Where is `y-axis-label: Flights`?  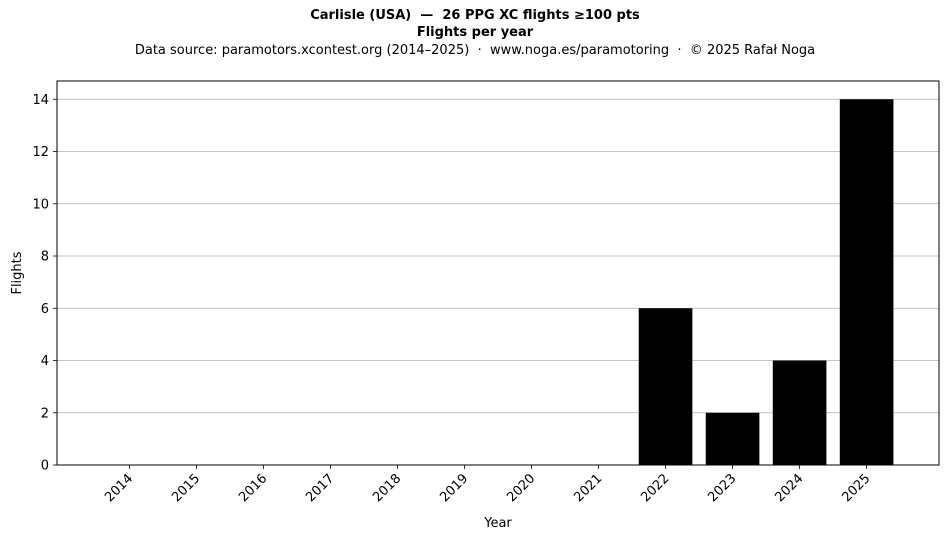 y-axis-label: Flights is located at coordinates (17, 272).